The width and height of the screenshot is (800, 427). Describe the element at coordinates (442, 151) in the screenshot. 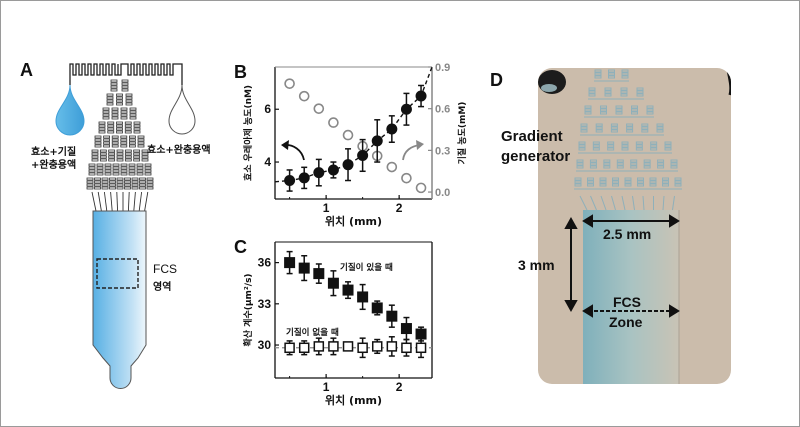

I see `y2-tick-label: 0.3` at that location.